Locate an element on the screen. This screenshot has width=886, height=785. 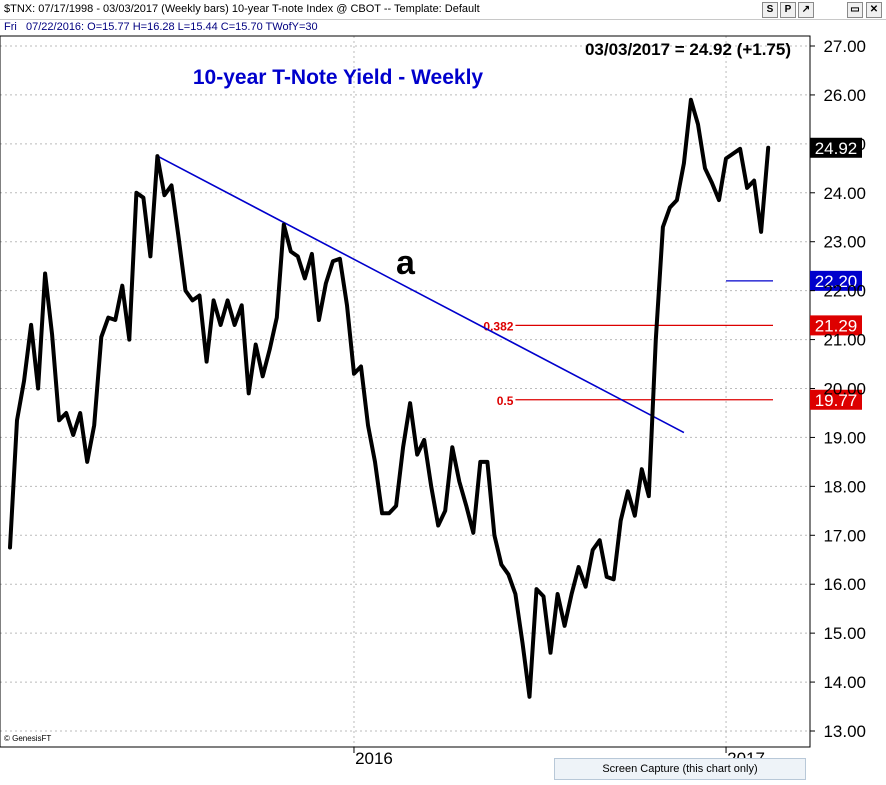
level-label: 0.5 is located at coordinates (505, 401).